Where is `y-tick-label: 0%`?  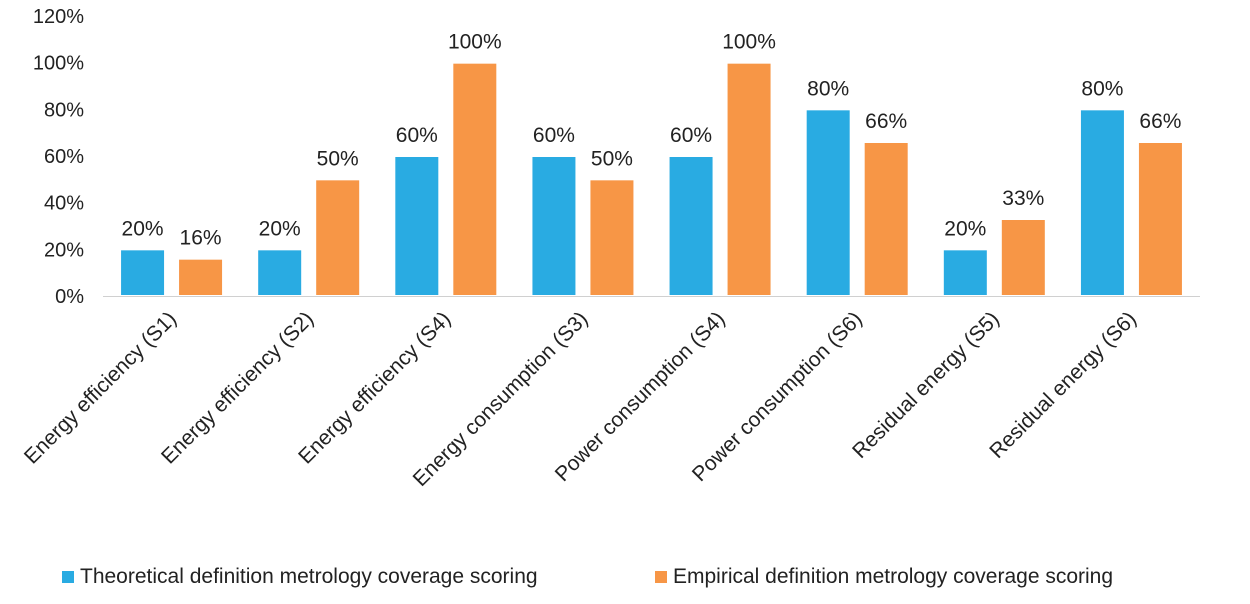
y-tick-label: 0% is located at coordinates (69, 297).